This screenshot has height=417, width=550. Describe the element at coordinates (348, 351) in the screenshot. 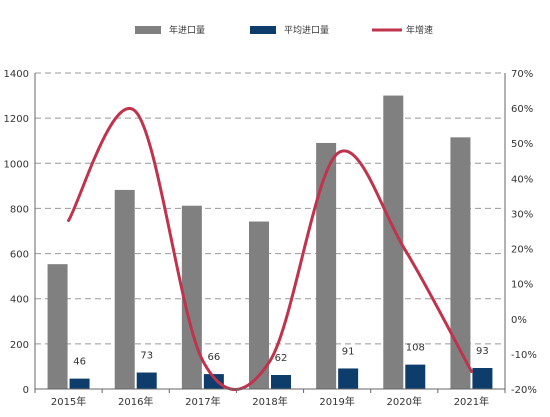

I see `data-label-2019年: 91` at that location.